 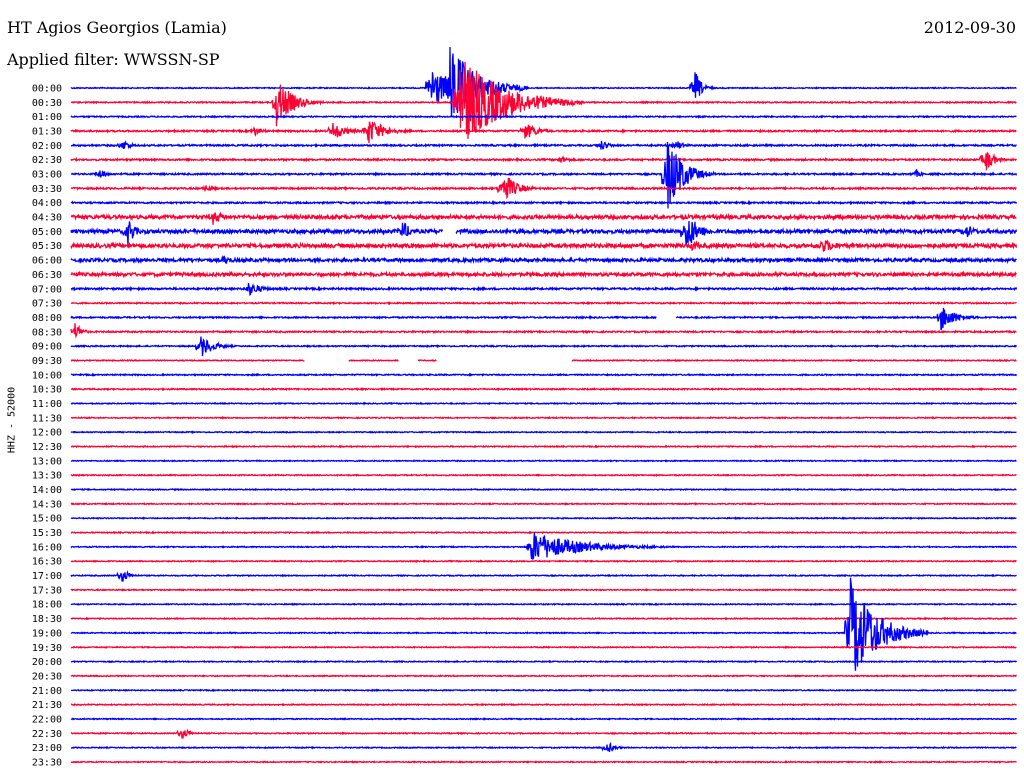 I want to click on row-tick-0200: 02:00, so click(x=47, y=146).